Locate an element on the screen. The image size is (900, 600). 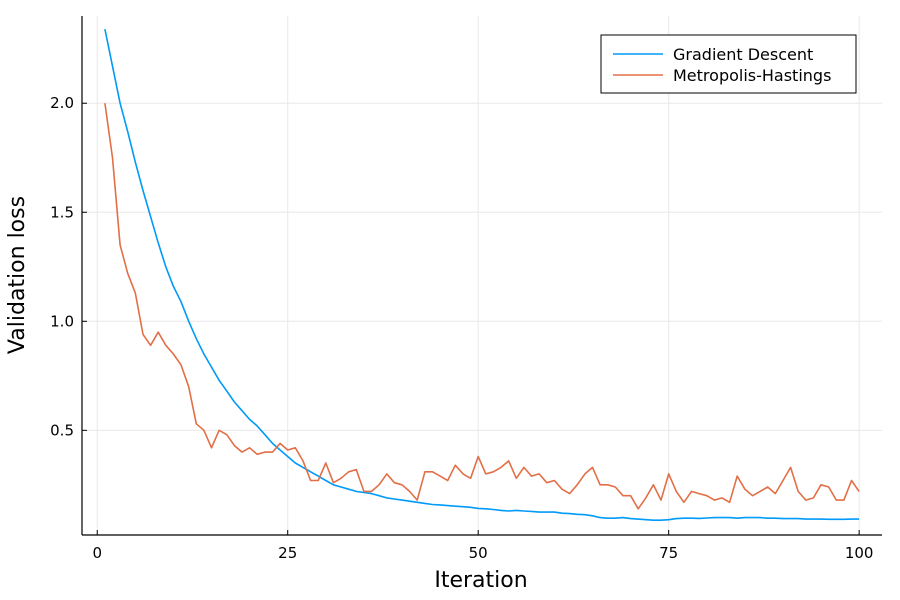
x-tick-label: 25 is located at coordinates (287, 553).